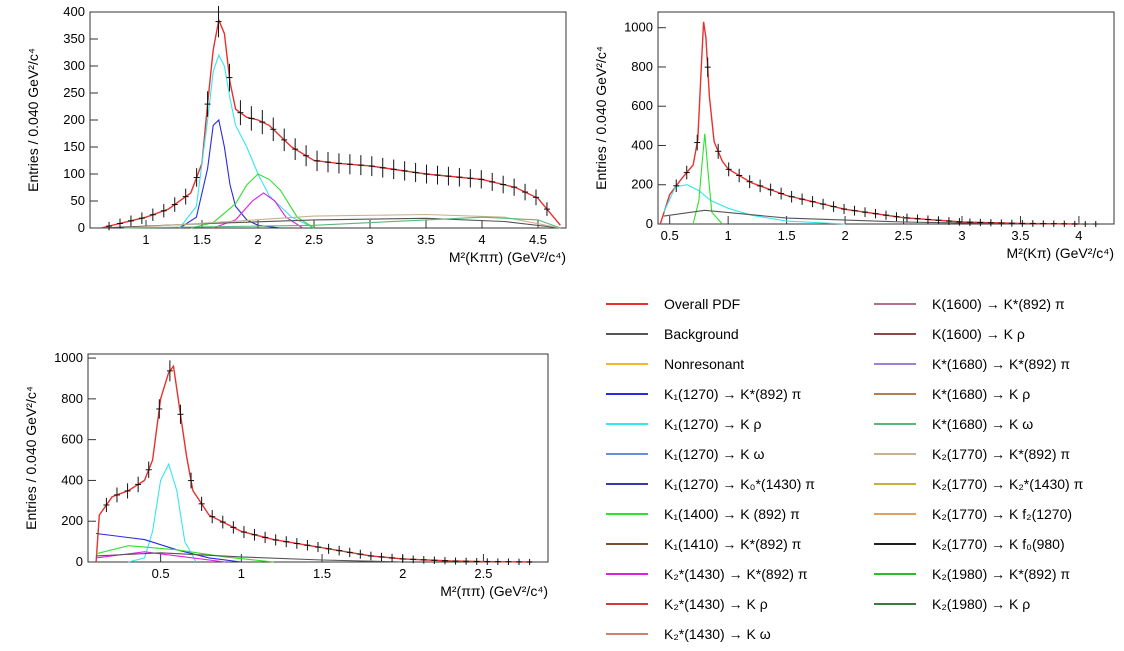 The image size is (1124, 651). What do you see at coordinates (74, 92) in the screenshot?
I see `y-tick-label: 250` at bounding box center [74, 92].